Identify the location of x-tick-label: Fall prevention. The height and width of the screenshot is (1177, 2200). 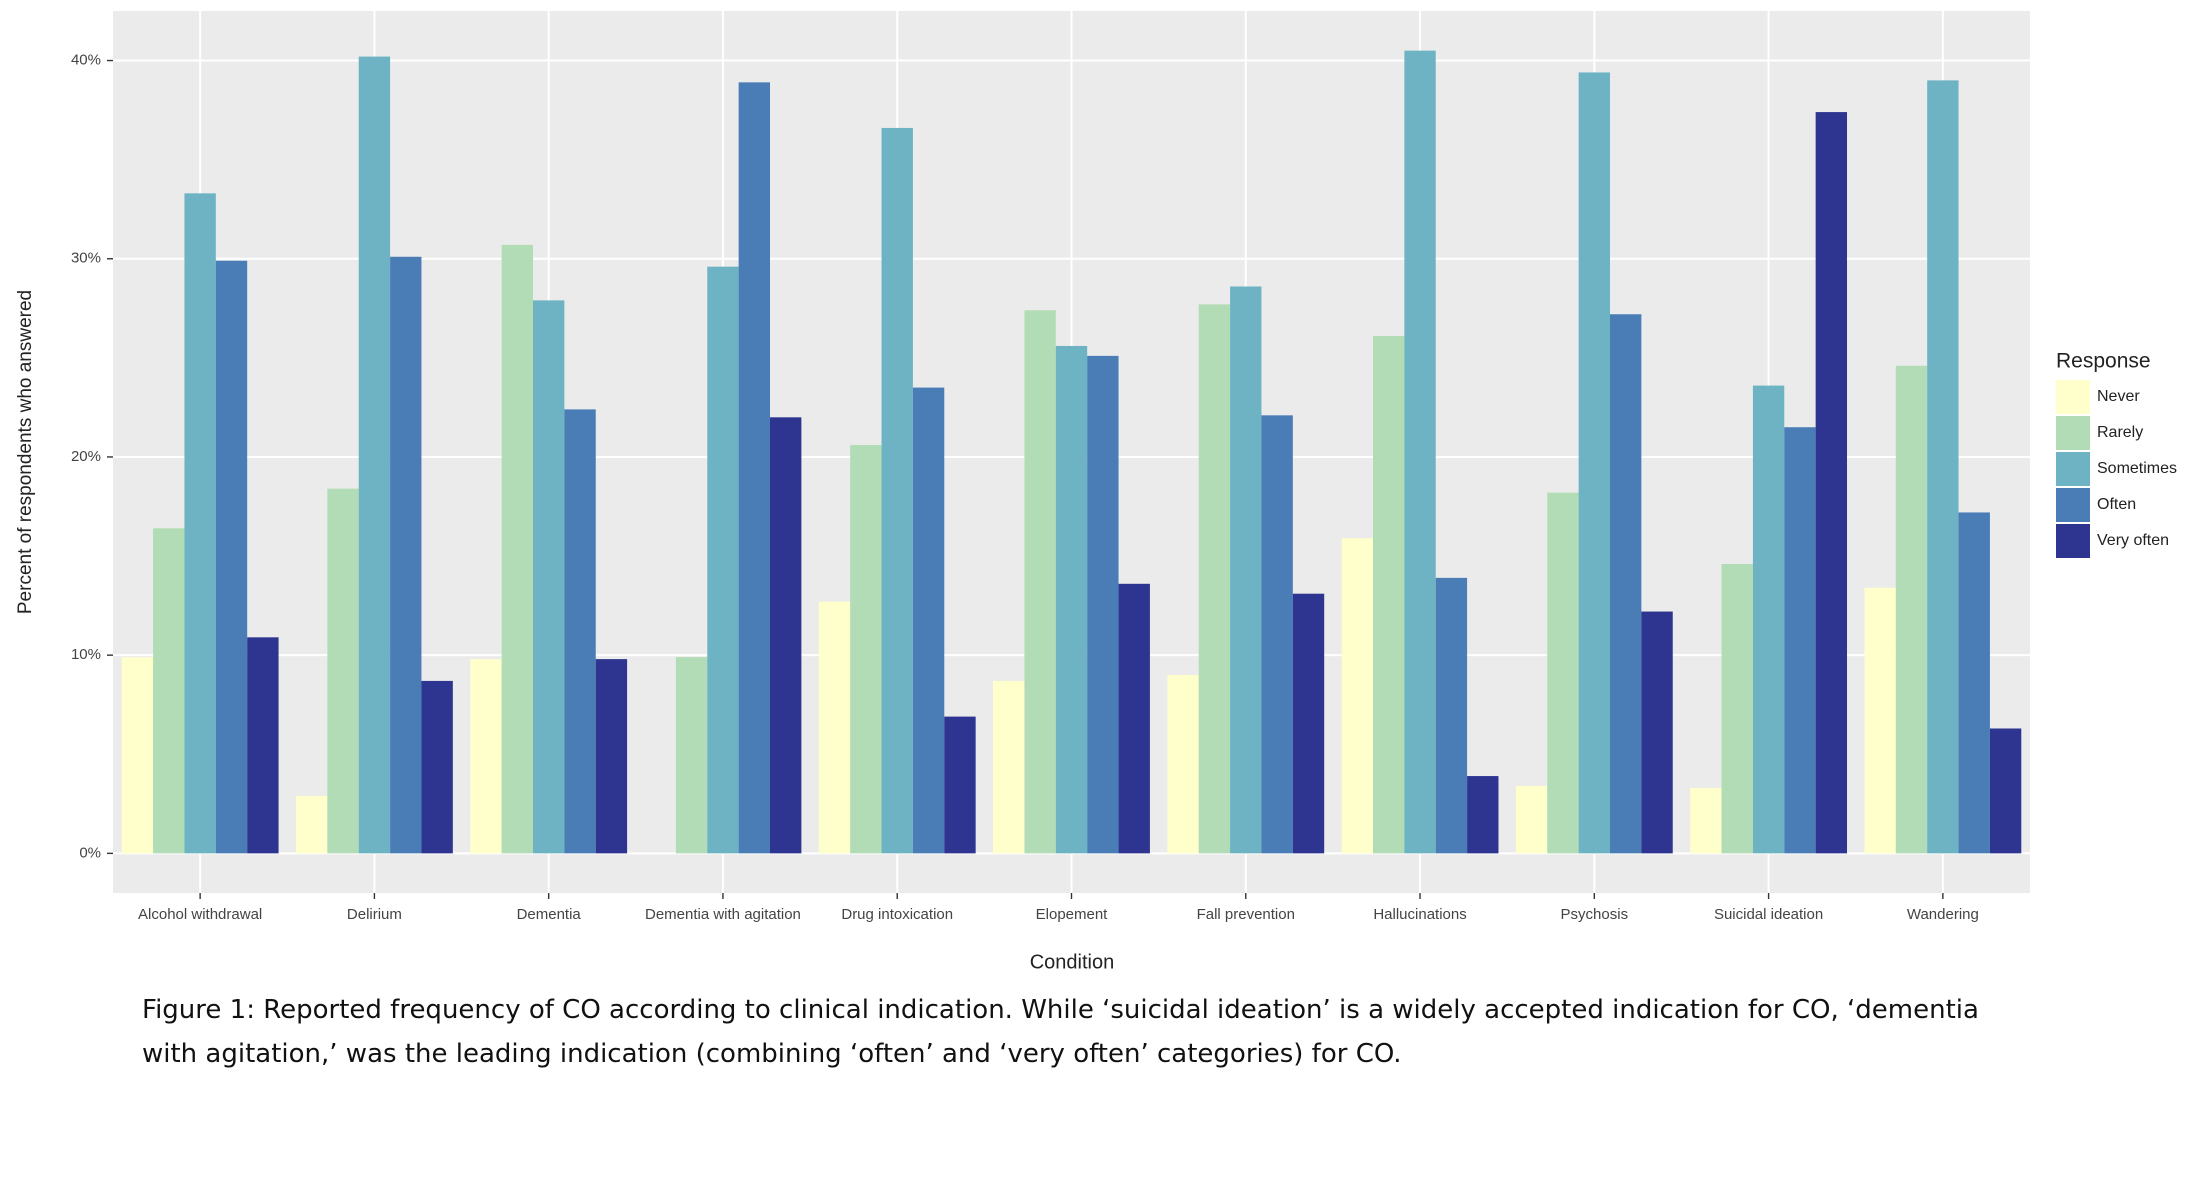
(1246, 914).